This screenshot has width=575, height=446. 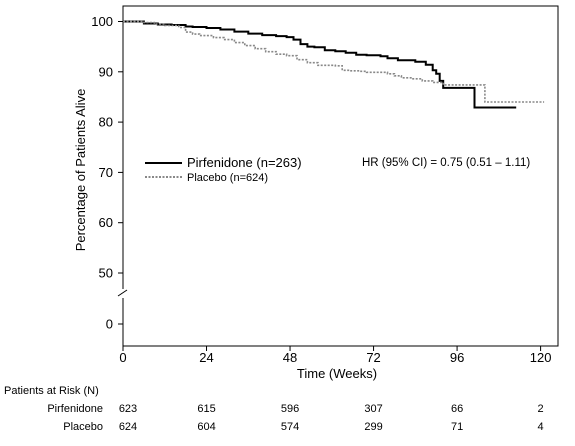 What do you see at coordinates (109, 324) in the screenshot?
I see `y-tick-label: 0` at bounding box center [109, 324].